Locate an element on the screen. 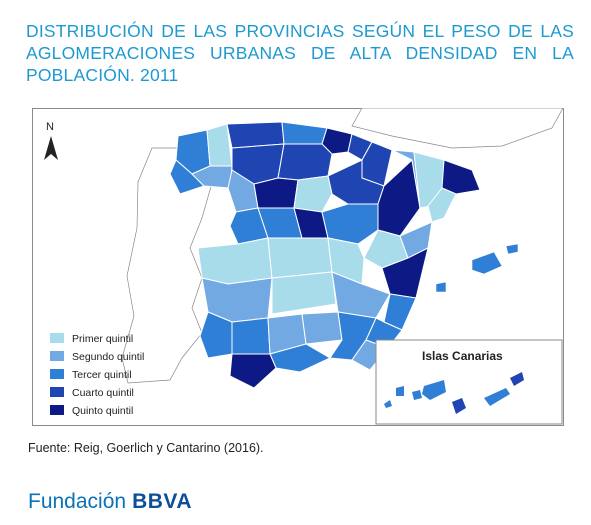 Image resolution: width=591 pixels, height=525 pixels. island-lanzarote is located at coordinates (517, 379).